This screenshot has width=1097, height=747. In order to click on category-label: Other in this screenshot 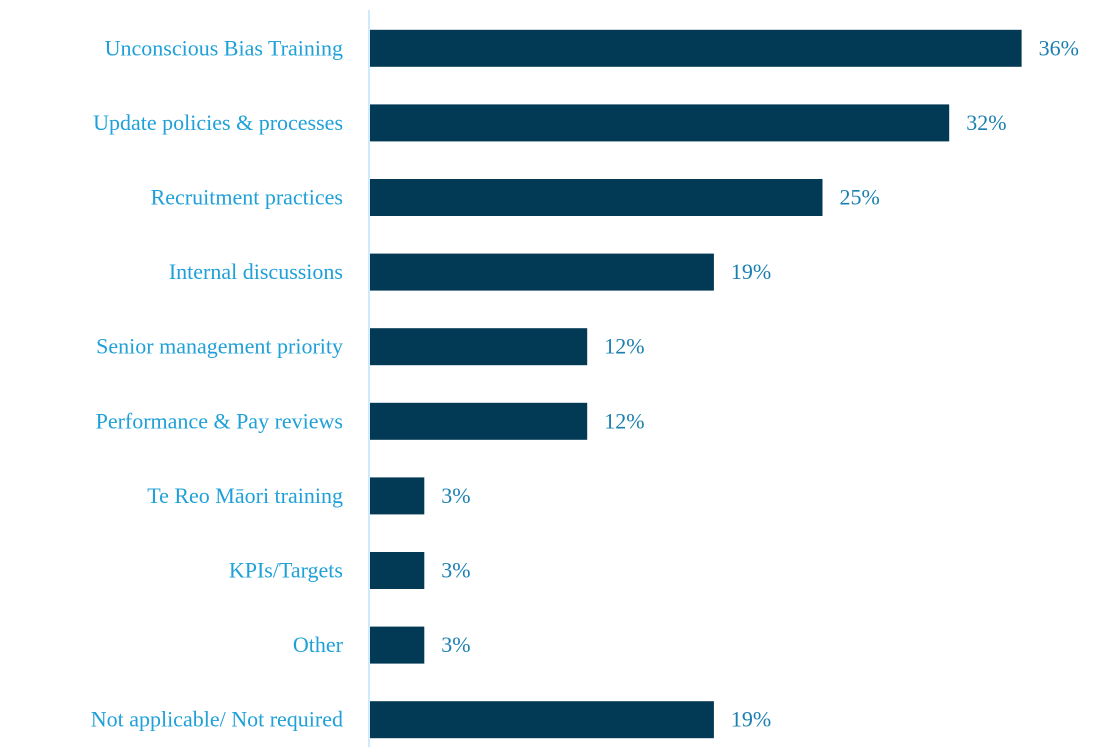, I will do `click(318, 644)`.